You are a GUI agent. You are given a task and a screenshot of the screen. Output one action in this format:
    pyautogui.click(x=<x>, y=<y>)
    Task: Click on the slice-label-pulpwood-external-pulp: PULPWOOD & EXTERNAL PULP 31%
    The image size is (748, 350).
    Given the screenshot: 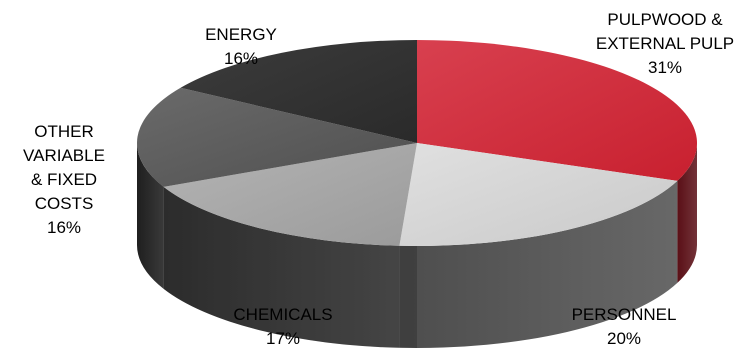 What is the action you would take?
    pyautogui.click(x=665, y=43)
    